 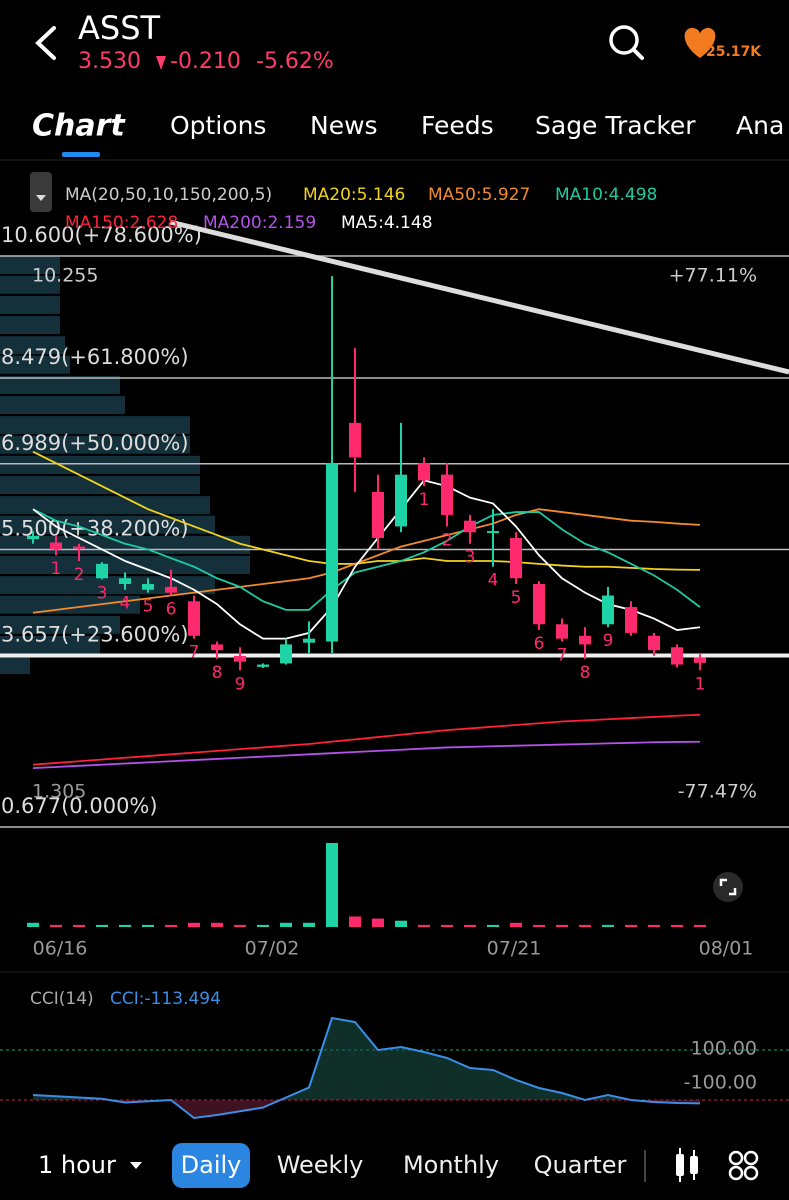 I want to click on tab-chart: Chart, so click(x=79, y=126).